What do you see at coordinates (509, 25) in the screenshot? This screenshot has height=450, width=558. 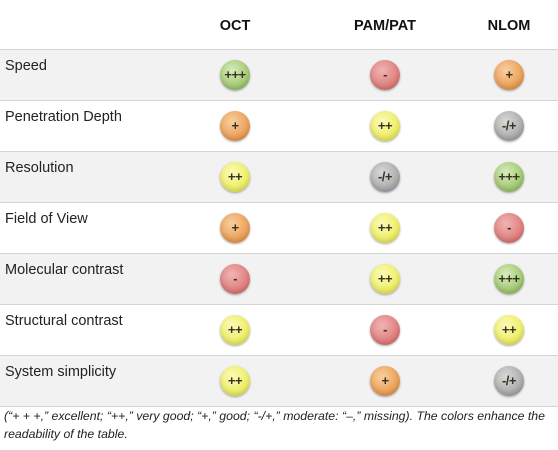 I see `column-header-nlom: NLOM` at bounding box center [509, 25].